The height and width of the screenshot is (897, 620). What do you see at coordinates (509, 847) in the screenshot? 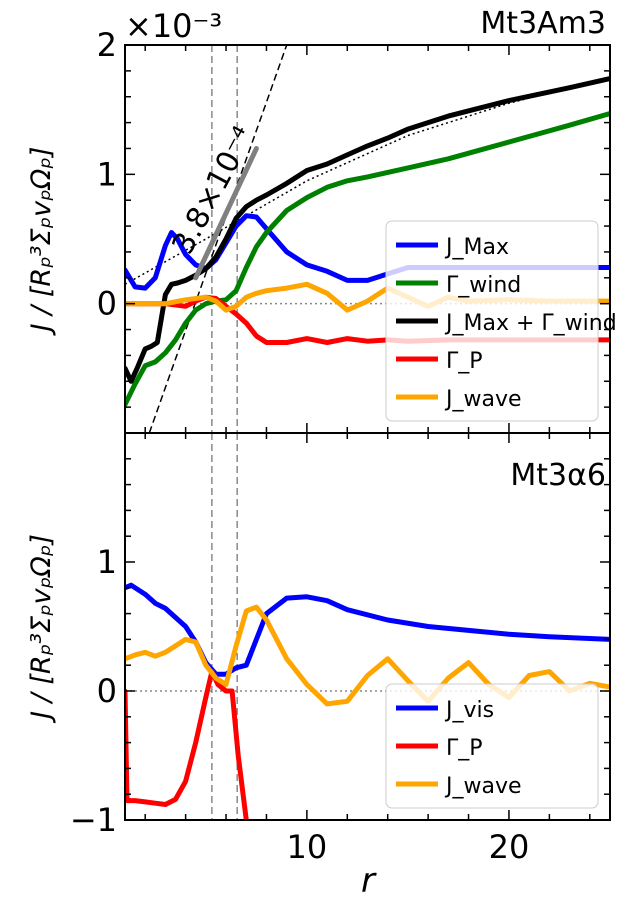
I see `x-tick-label: 20` at bounding box center [509, 847].